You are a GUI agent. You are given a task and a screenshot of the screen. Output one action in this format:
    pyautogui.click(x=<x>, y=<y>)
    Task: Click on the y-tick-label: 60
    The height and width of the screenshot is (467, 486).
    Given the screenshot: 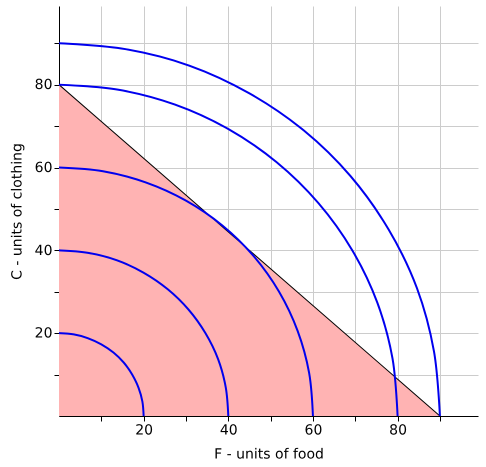 What is the action you would take?
    pyautogui.click(x=43, y=168)
    